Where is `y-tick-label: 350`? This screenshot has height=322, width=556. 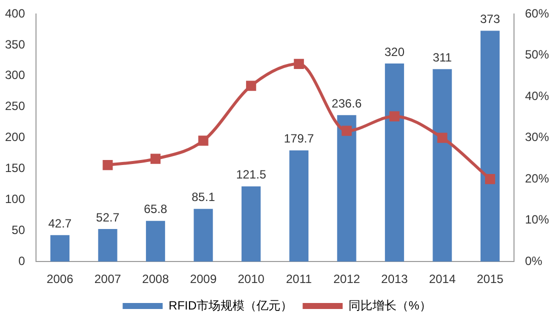 y-tick-label: 350 is located at coordinates (15, 44).